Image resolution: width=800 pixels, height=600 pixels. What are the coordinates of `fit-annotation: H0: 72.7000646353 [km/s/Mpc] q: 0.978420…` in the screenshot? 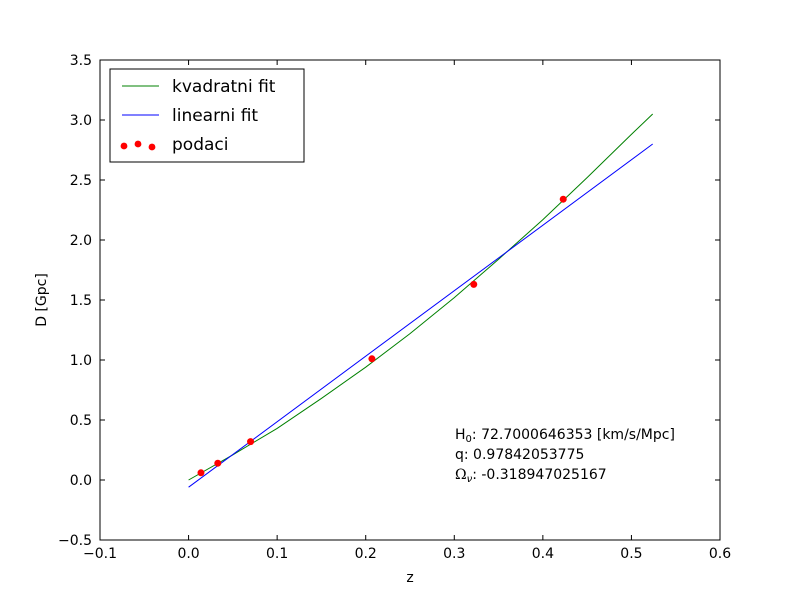 It's located at (565, 456).